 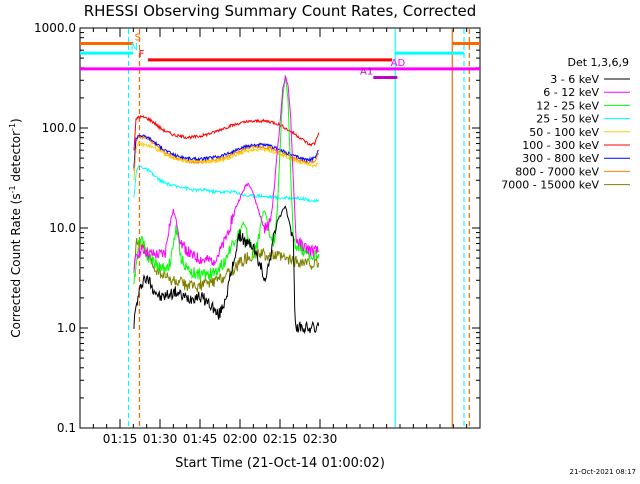 What do you see at coordinates (560, 145) in the screenshot?
I see `legend-label: 100 - 300 keV` at bounding box center [560, 145].